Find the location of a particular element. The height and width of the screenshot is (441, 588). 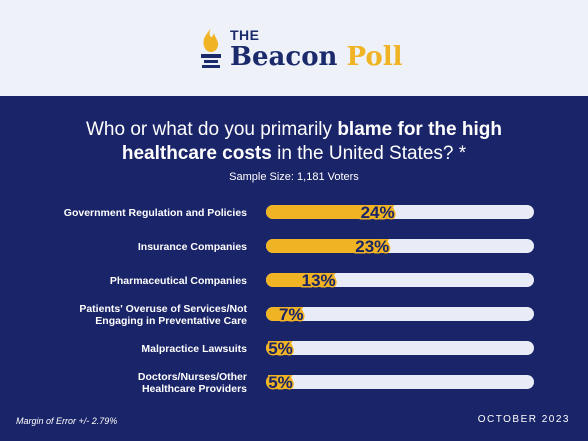

torch-icon is located at coordinates (211, 48).